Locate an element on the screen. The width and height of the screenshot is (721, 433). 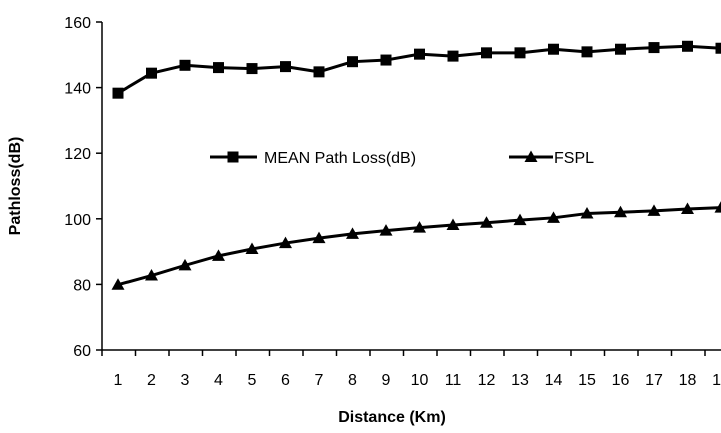
x-tick-label: 11 is located at coordinates (453, 380).